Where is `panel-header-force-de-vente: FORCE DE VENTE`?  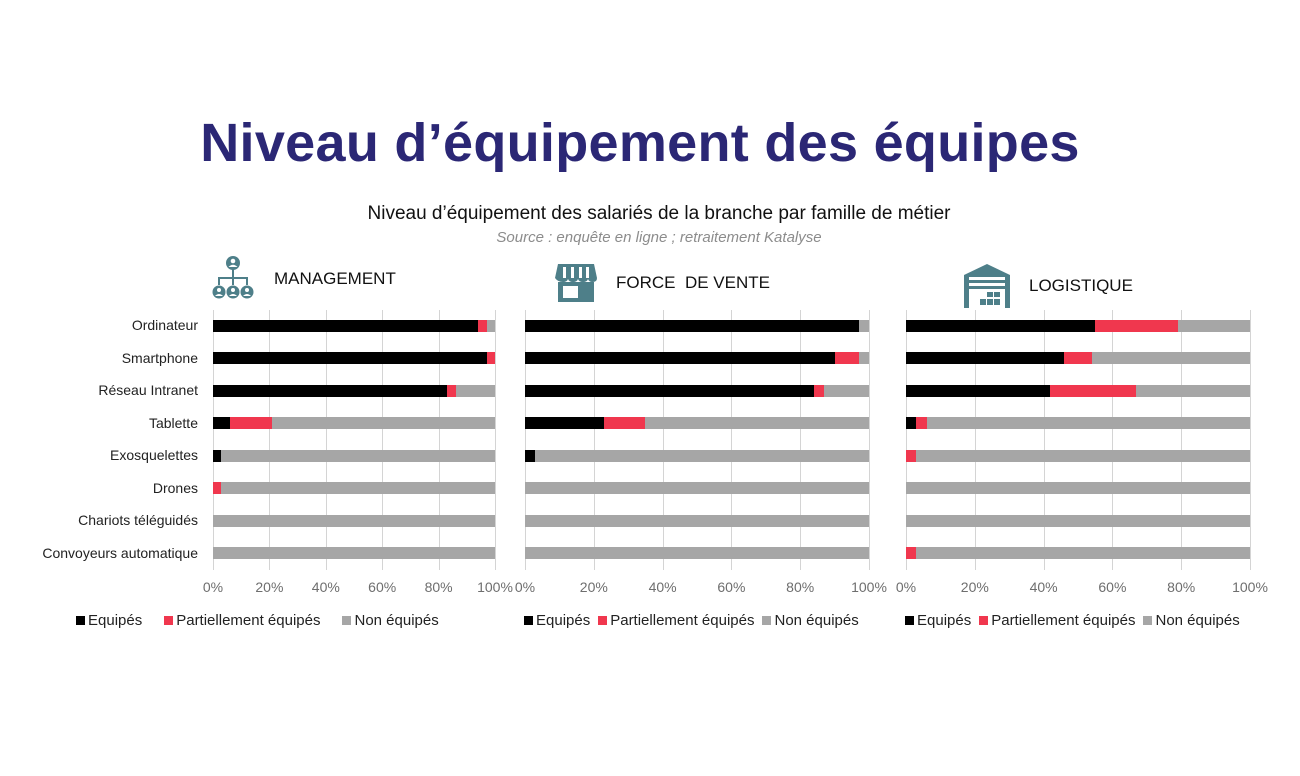 panel-header-force-de-vente: FORCE DE VENTE is located at coordinates (662, 283).